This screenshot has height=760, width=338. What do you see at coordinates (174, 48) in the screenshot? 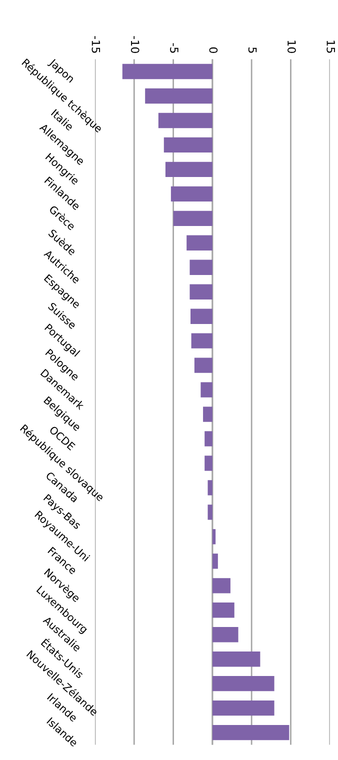
I see `x-tick-label: -5` at bounding box center [174, 48].